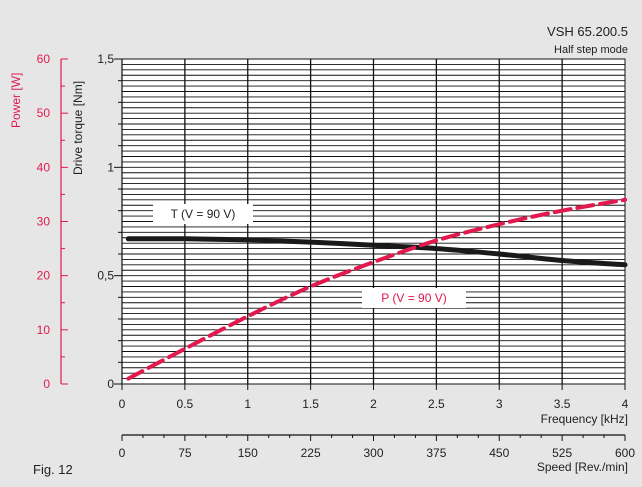 This screenshot has height=487, width=642. What do you see at coordinates (247, 404) in the screenshot?
I see `frequency-tick-label: 1` at bounding box center [247, 404].